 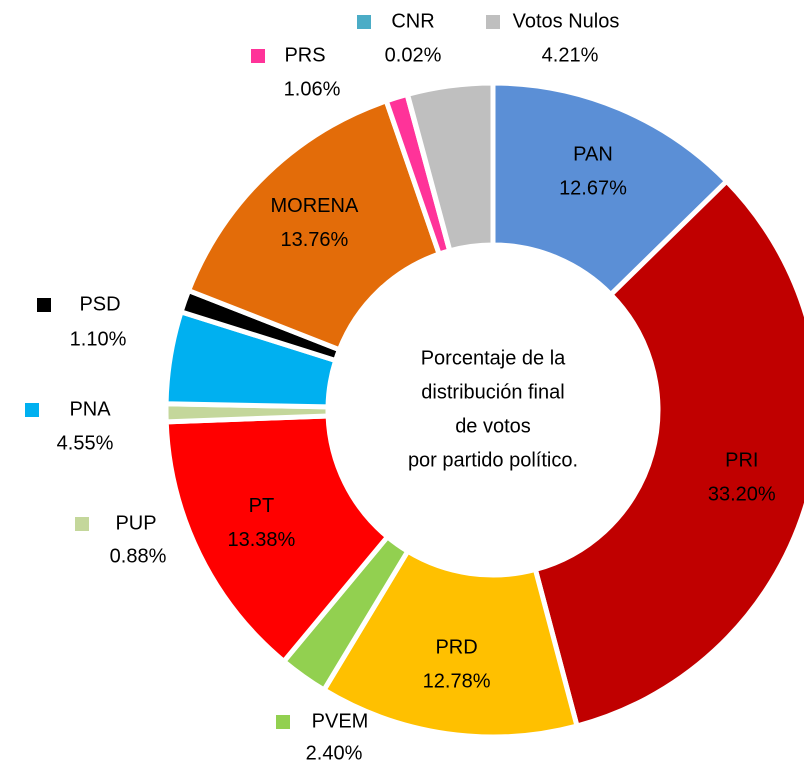 What do you see at coordinates (138, 556) in the screenshot?
I see `slice-label: 0.88%` at bounding box center [138, 556].